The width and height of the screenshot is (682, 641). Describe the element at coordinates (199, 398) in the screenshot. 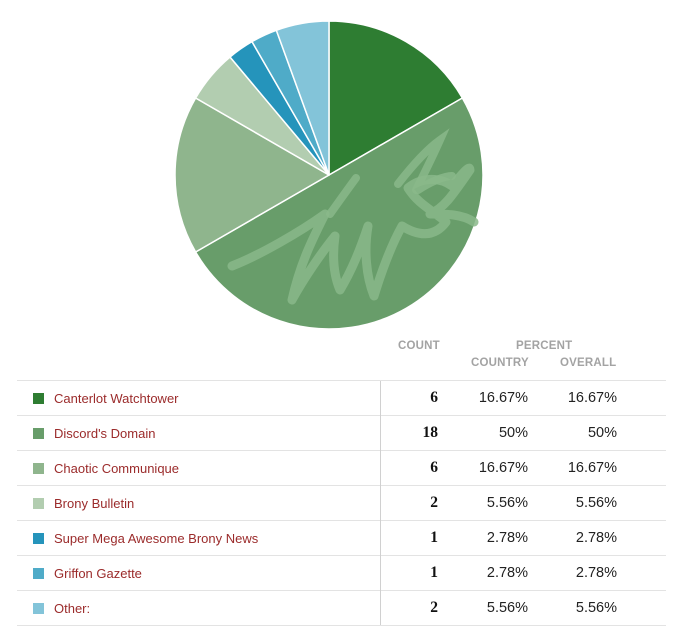

I see `row-name-cell: Canterlot Watchtower` at that location.